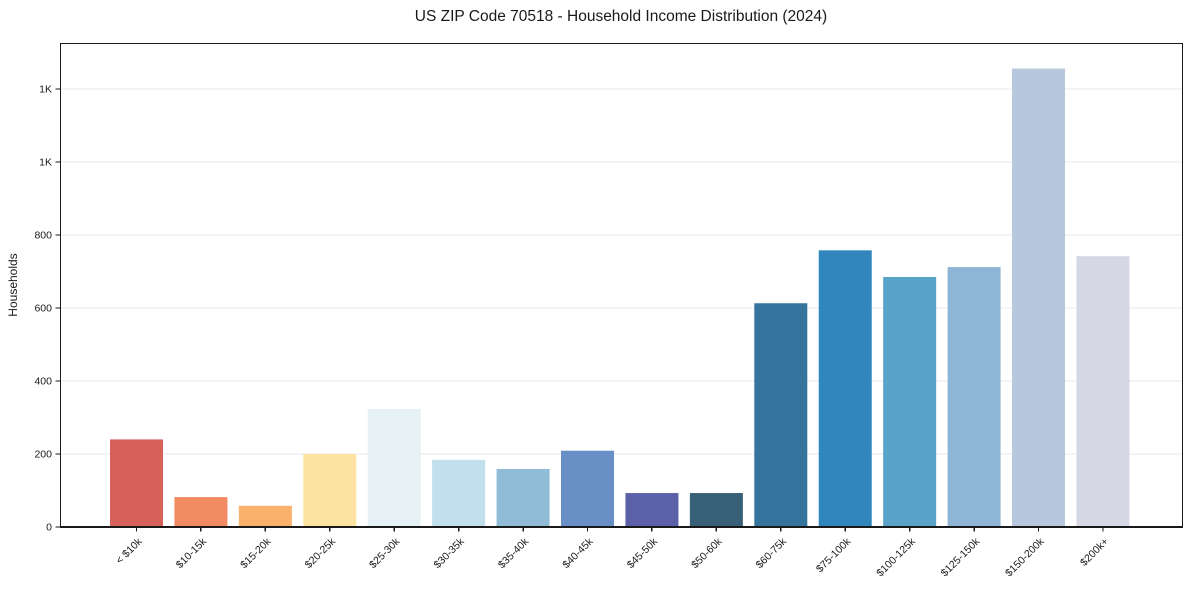 The image size is (1189, 590). Describe the element at coordinates (49, 528) in the screenshot. I see `y-tick-label: 0` at that location.